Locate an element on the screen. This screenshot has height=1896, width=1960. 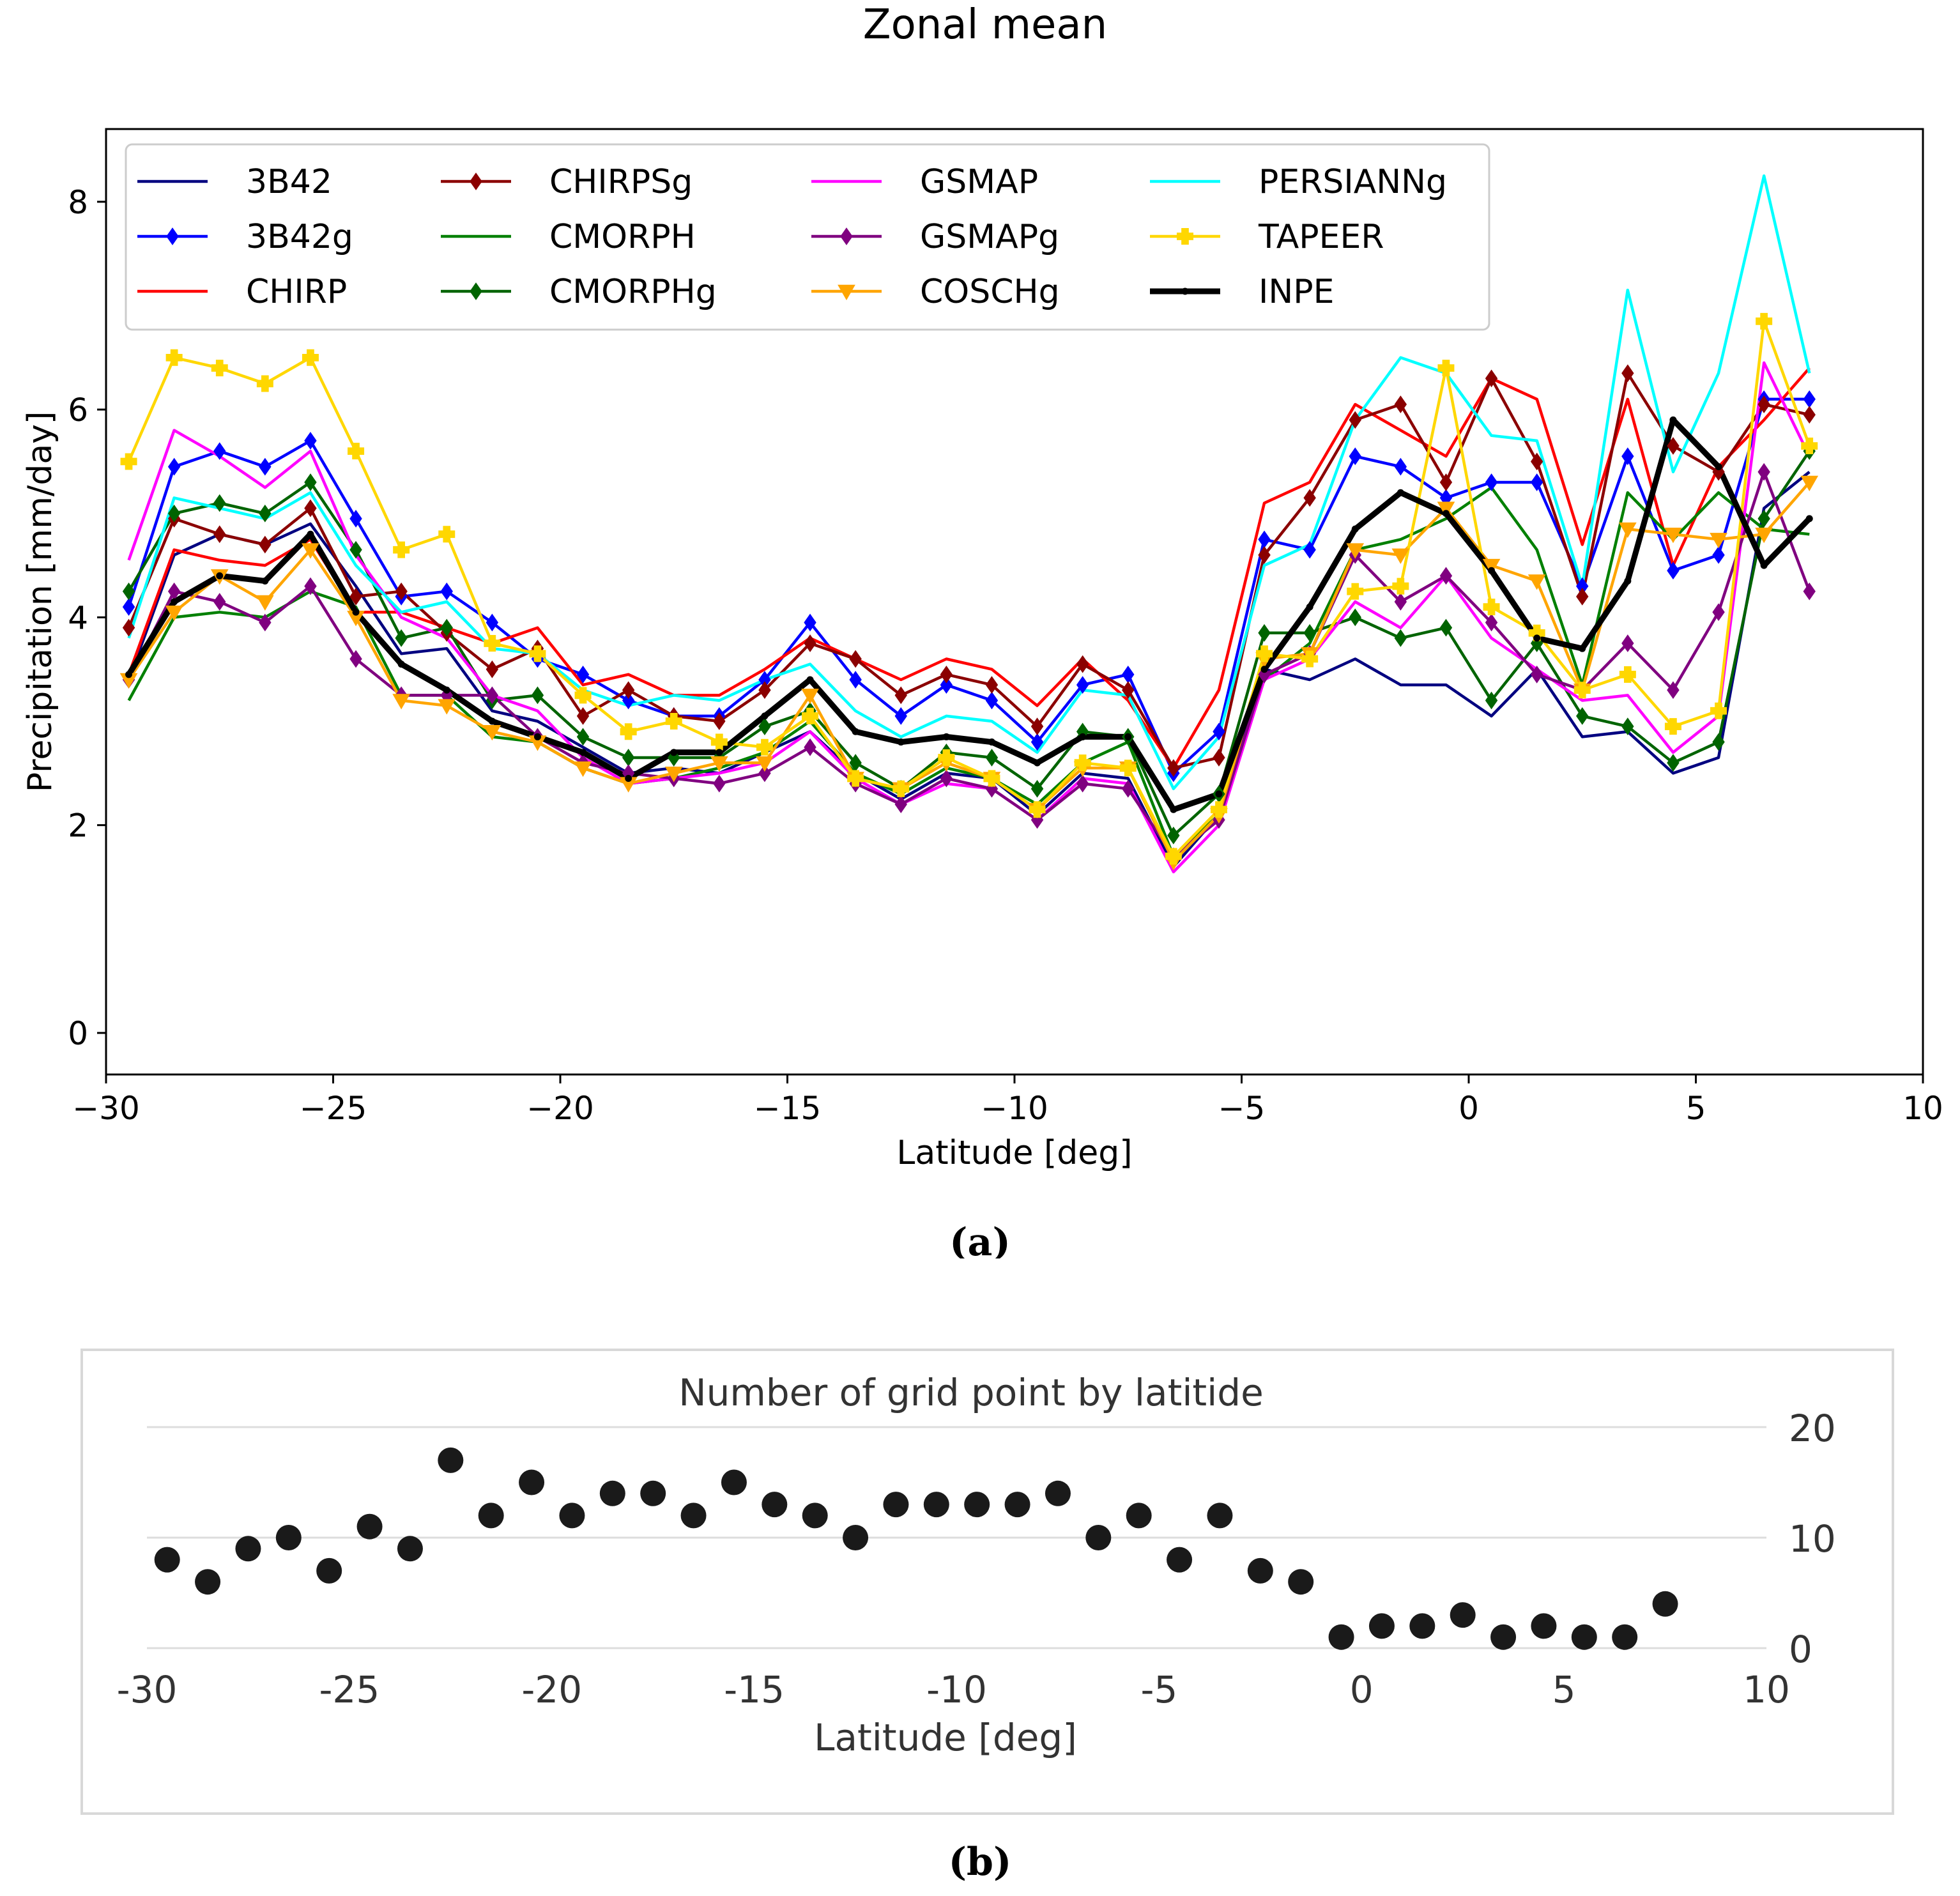
chart-a-xtick-label: −30 is located at coordinates (106, 1108).